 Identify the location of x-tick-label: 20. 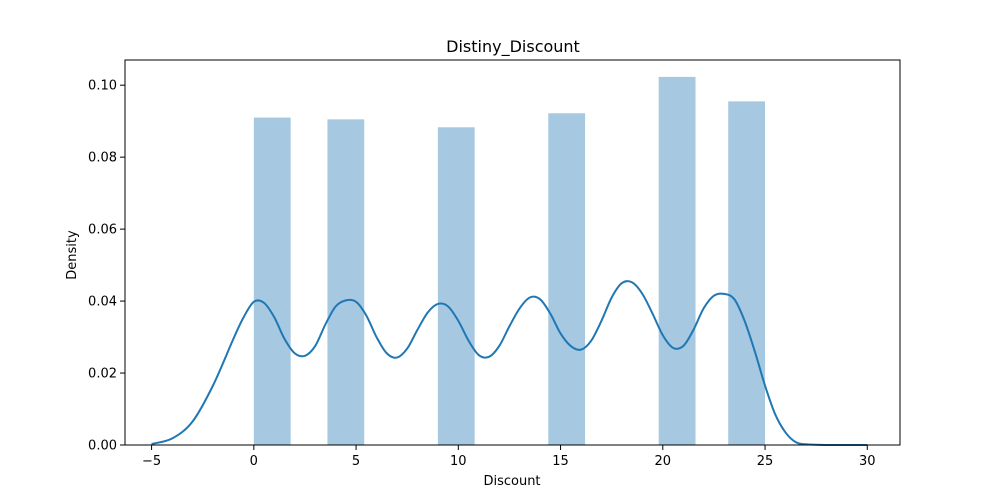
(663, 461).